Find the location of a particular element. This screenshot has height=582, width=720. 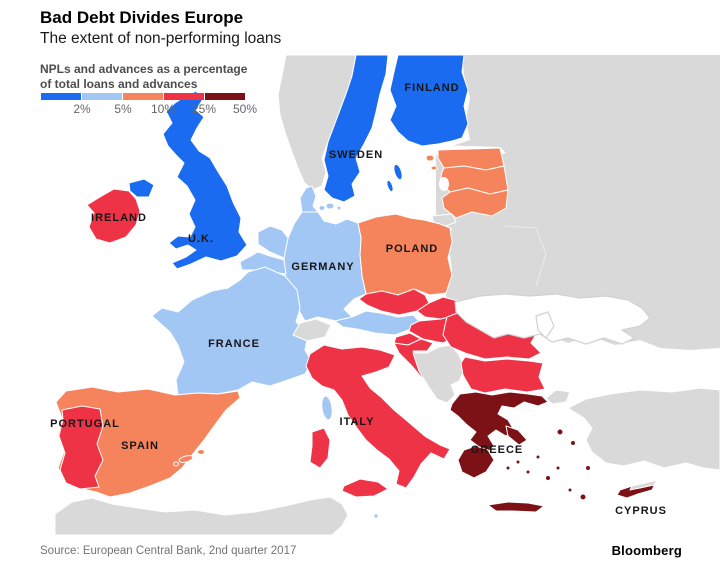

legend-swatch-orange is located at coordinates (143, 96).